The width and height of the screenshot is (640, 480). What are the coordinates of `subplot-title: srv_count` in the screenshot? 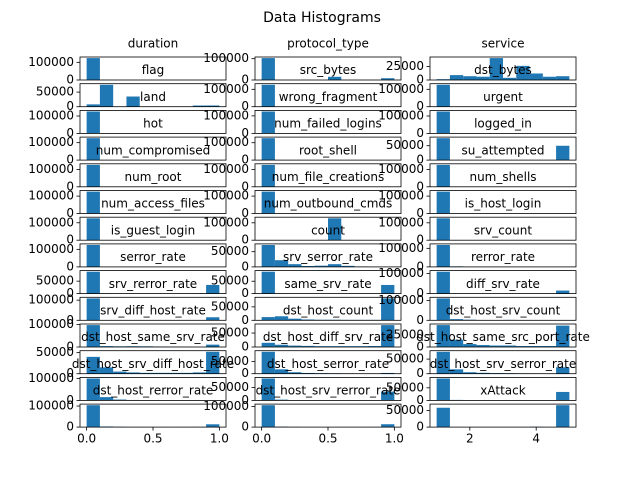 It's located at (503, 230).